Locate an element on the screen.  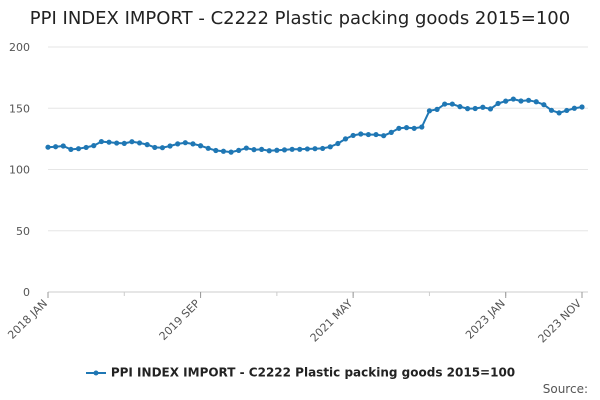
y-axis: 0 50 100 150 200 is located at coordinates (19, 170).